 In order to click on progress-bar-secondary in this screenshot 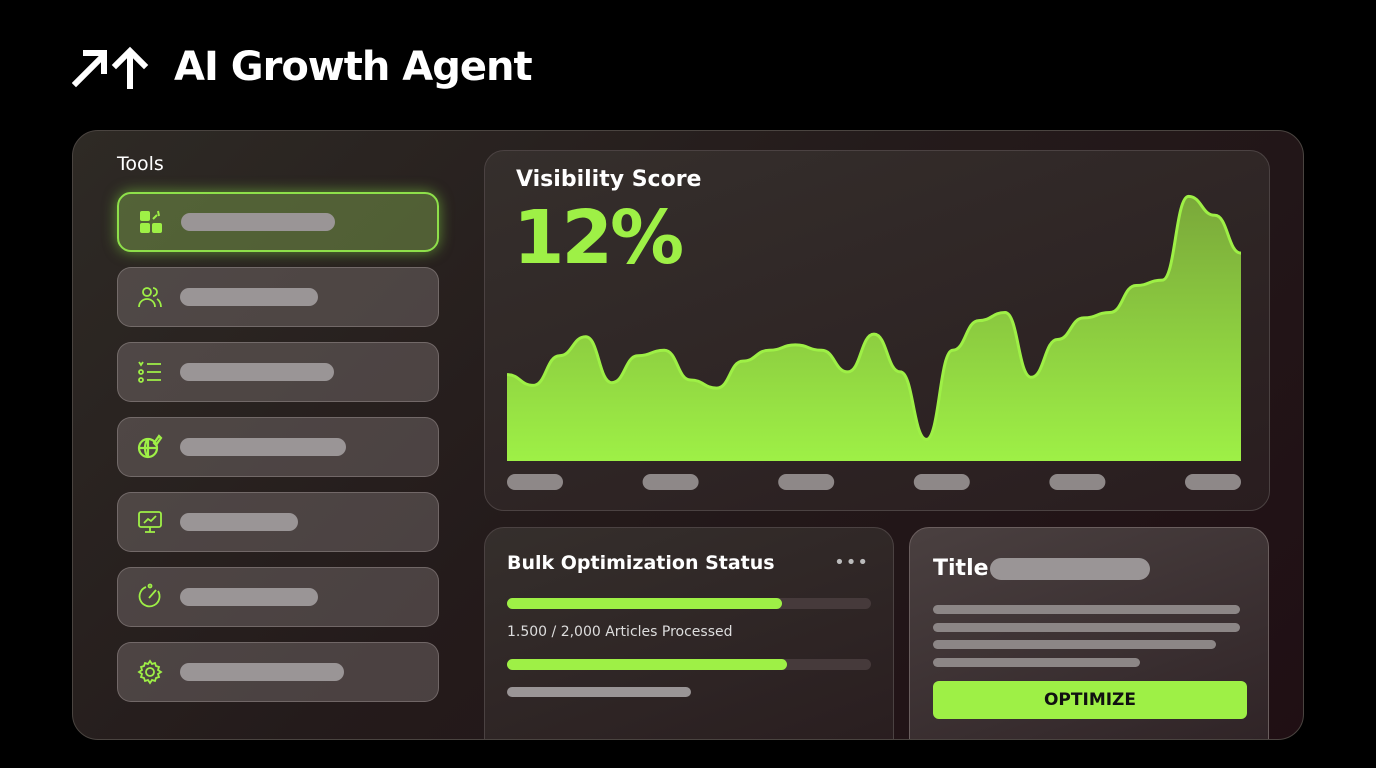, I will do `click(689, 664)`.